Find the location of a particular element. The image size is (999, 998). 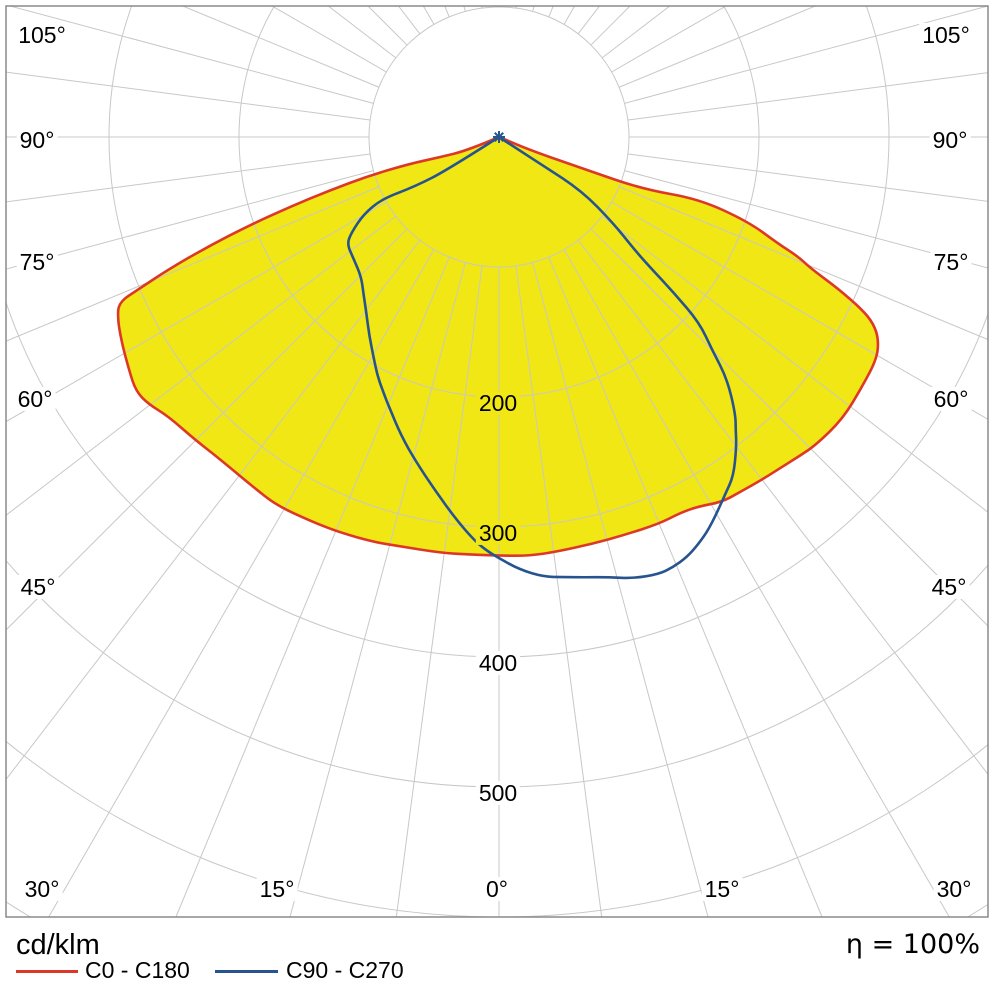

radius-label-400: 400 is located at coordinates (498, 663).